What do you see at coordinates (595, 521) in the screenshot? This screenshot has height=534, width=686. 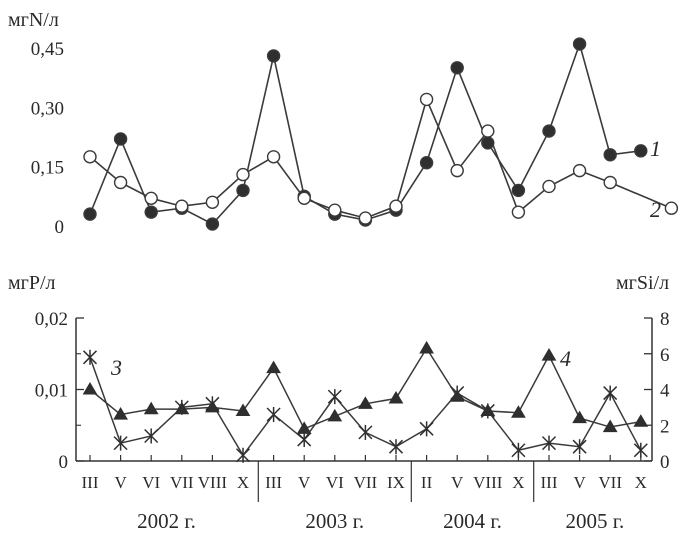 I see `year-label: 2005 г.` at bounding box center [595, 521].